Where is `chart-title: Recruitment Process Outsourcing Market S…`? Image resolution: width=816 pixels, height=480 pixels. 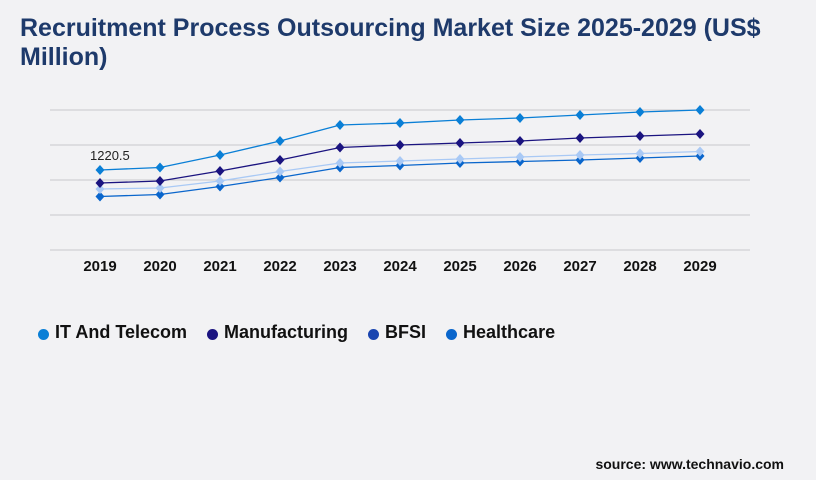
chart-title: Recruitment Process Outsourcing Market S… is located at coordinates (390, 42).